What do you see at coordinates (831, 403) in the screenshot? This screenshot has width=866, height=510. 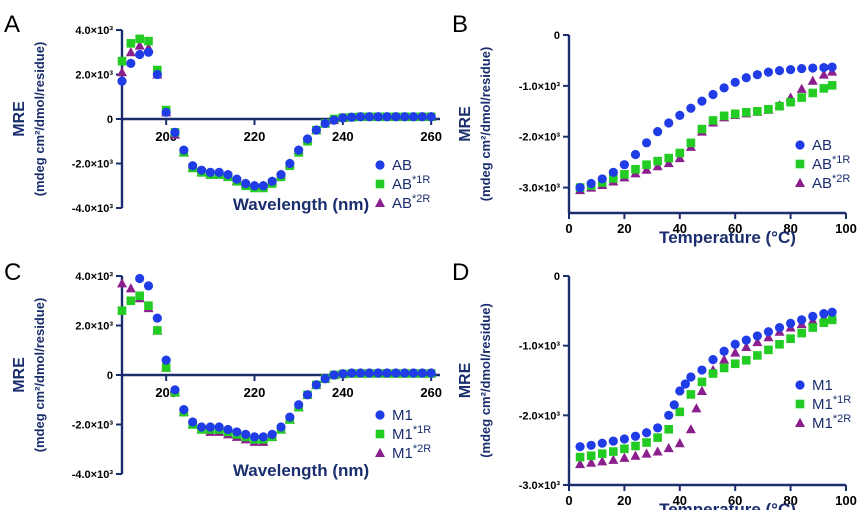 I see `legend-label: M1*1R` at bounding box center [831, 403].